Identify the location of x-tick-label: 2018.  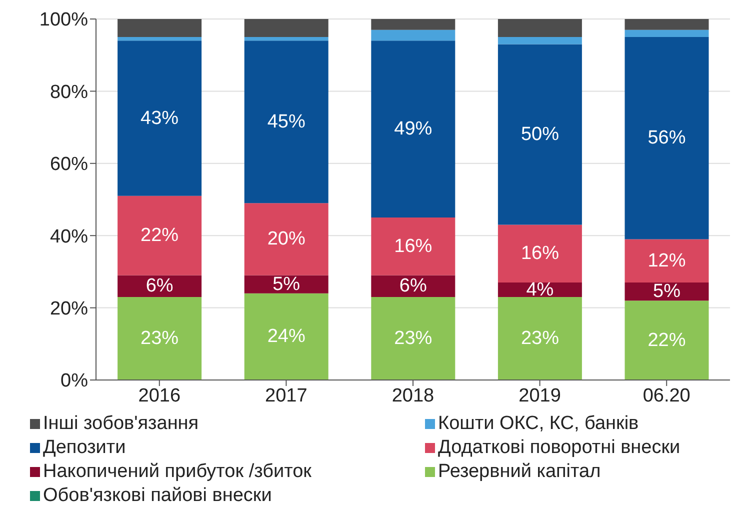
(413, 395).